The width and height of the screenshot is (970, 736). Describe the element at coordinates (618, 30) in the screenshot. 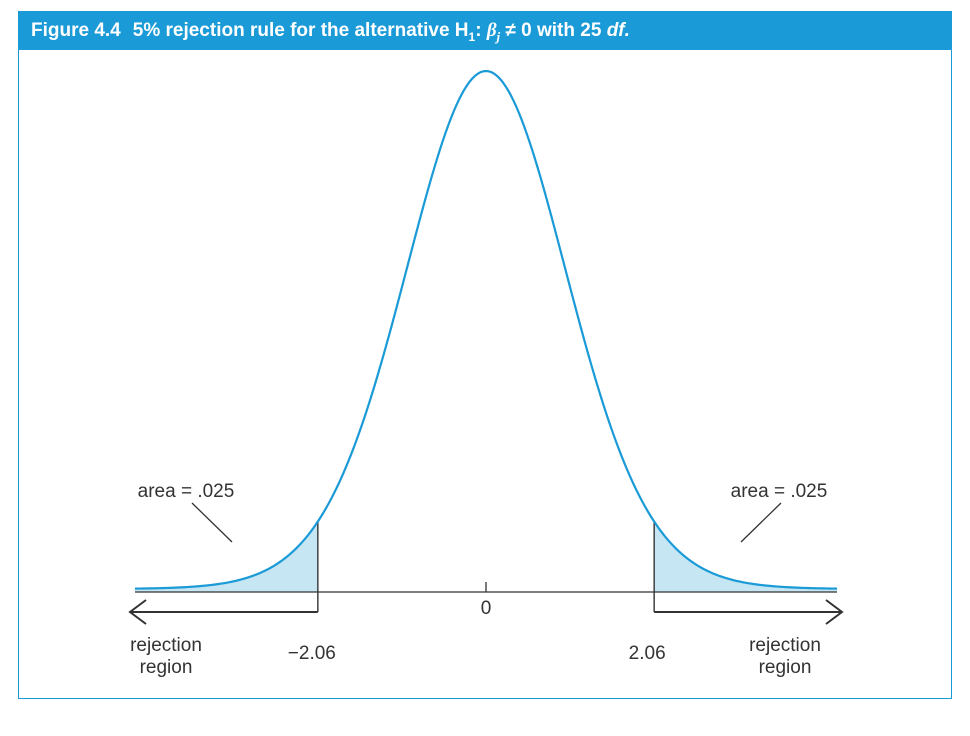

I see `title-df: df.` at that location.